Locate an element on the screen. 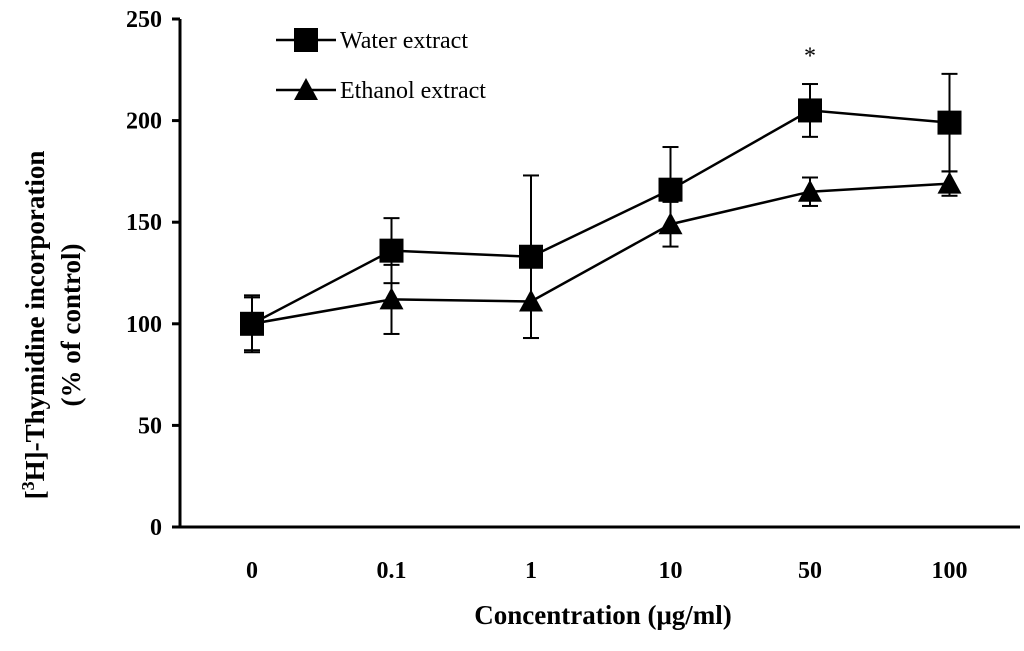 The width and height of the screenshot is (1024, 651). legend: Water extract Ethanol extract is located at coordinates (381, 66).